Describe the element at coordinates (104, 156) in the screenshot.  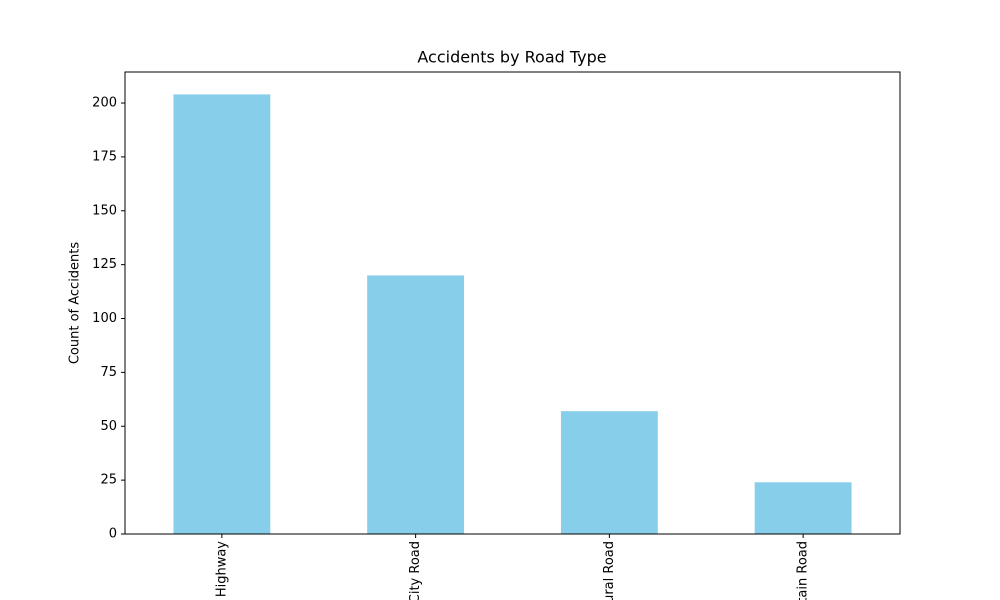
I see `y-tick-label: 175` at that location.